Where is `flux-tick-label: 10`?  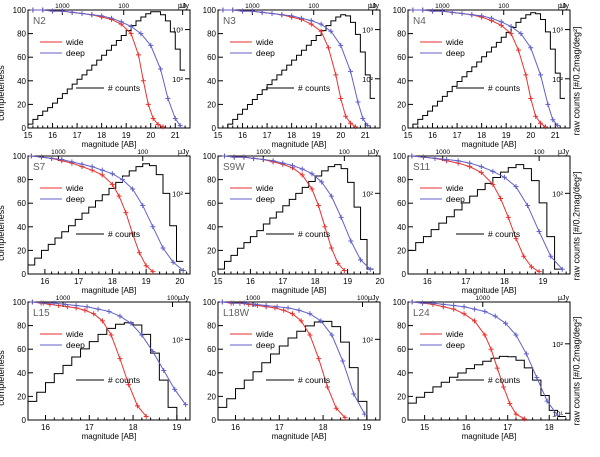
flux-tick-label: 10 is located at coordinates (563, 6).